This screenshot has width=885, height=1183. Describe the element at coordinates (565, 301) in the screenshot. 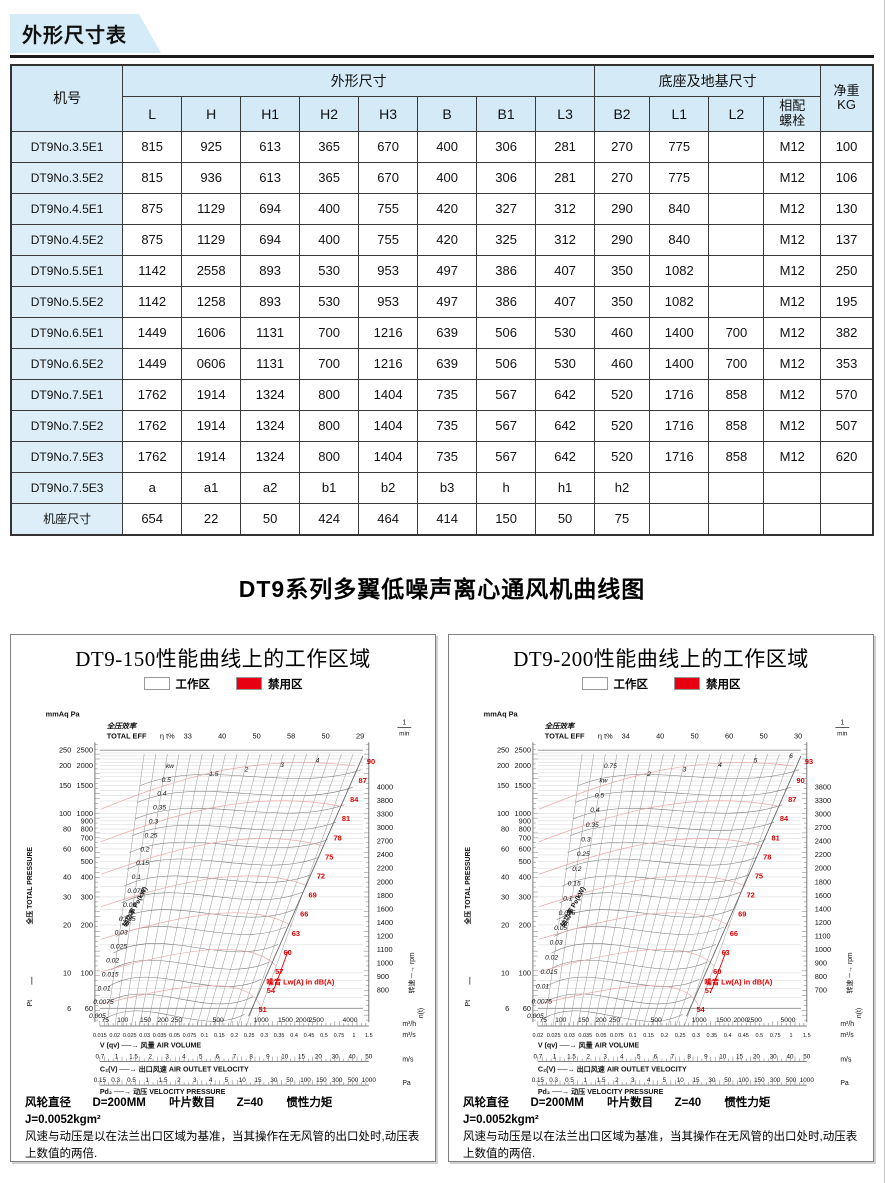

I see `value-cell: 407` at that location.